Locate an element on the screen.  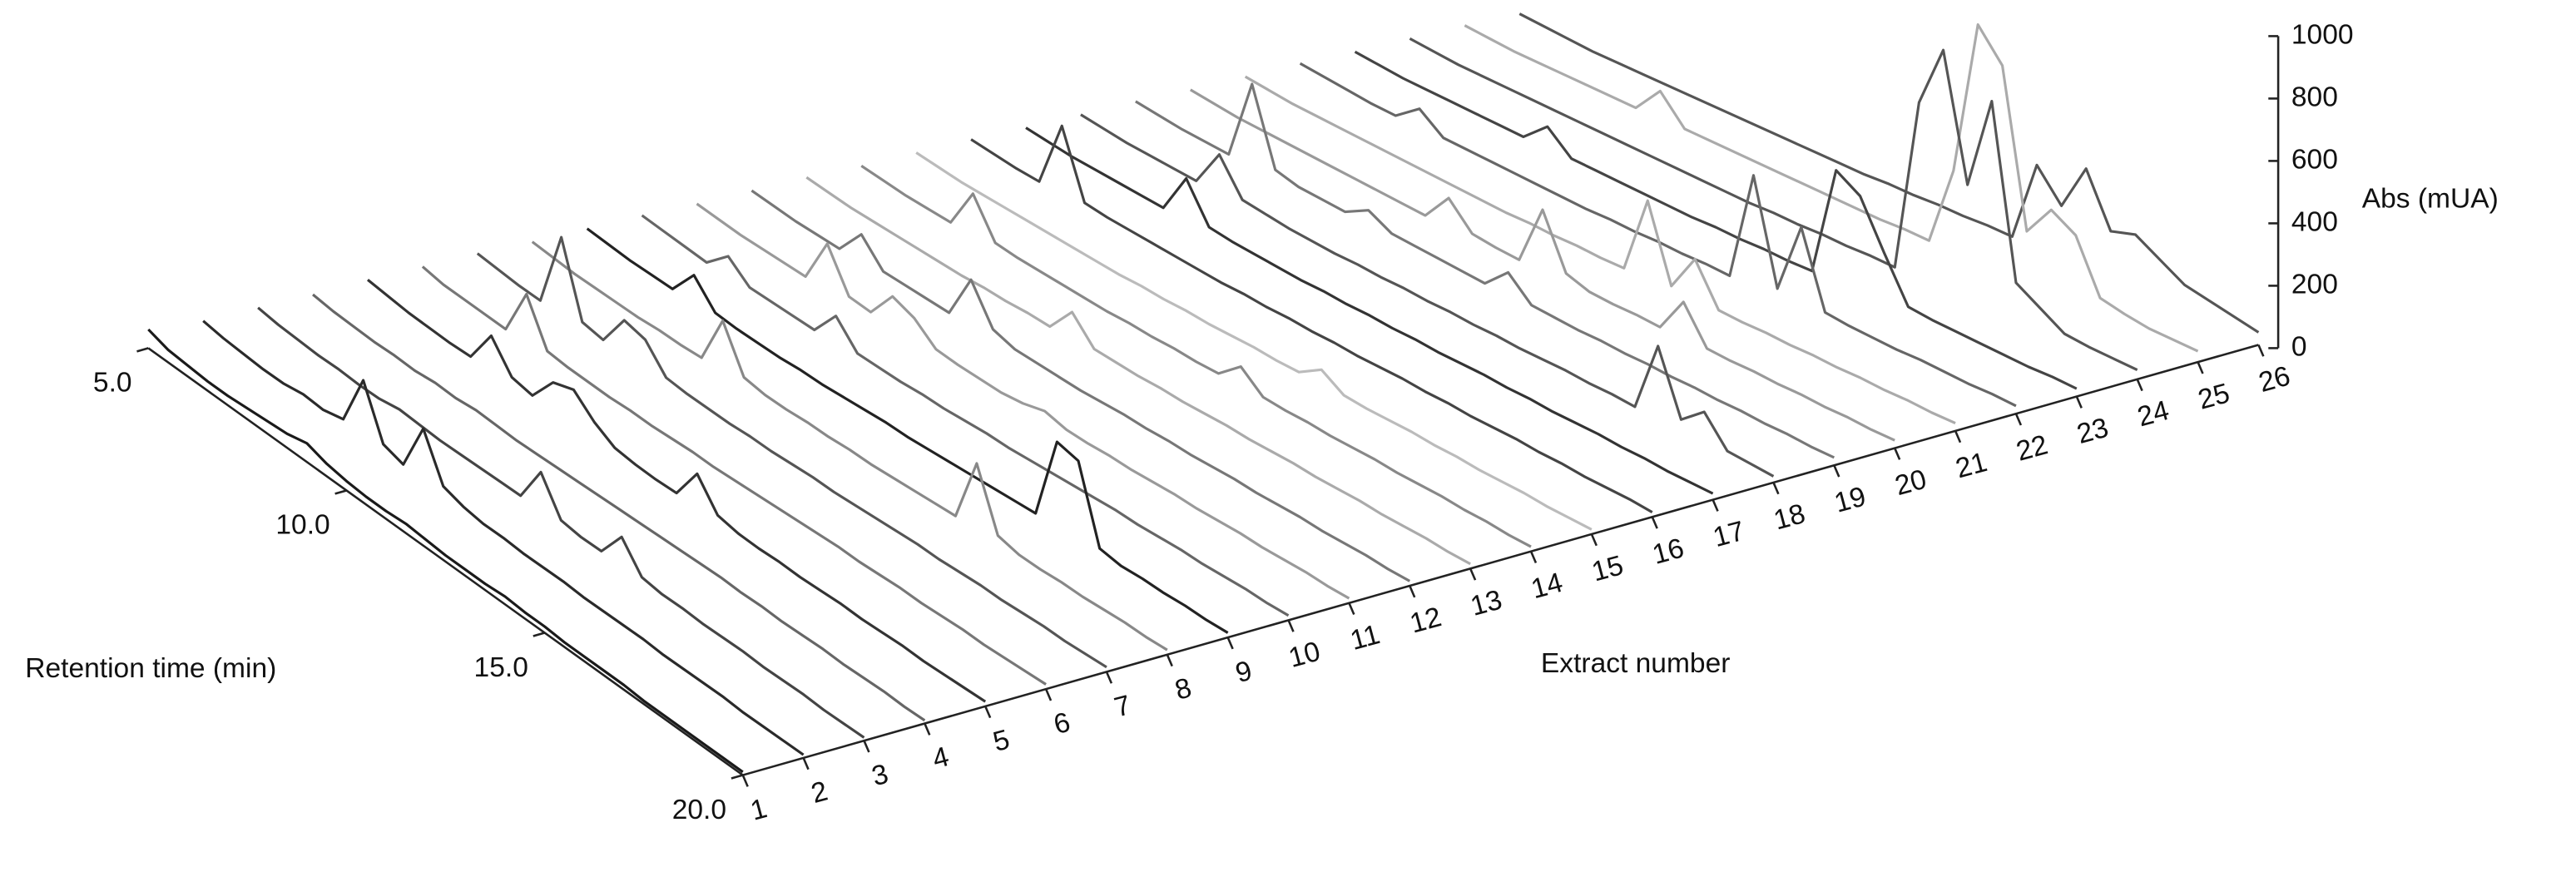
y-axis-label: Abs (mUA) is located at coordinates (2431, 199).